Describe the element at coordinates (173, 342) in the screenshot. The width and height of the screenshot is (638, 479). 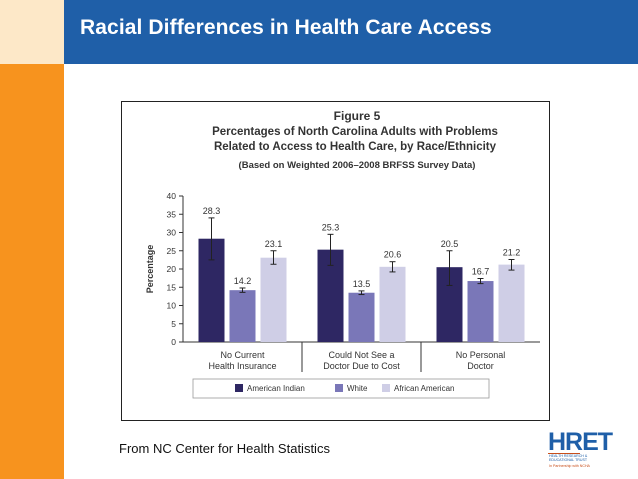
I see `y-tick-label: 0` at that location.